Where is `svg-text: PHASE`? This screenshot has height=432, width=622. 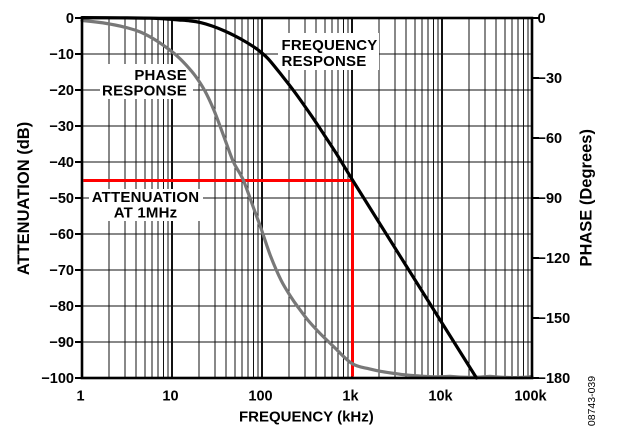 svg-text: PHASE is located at coordinates (160, 75).